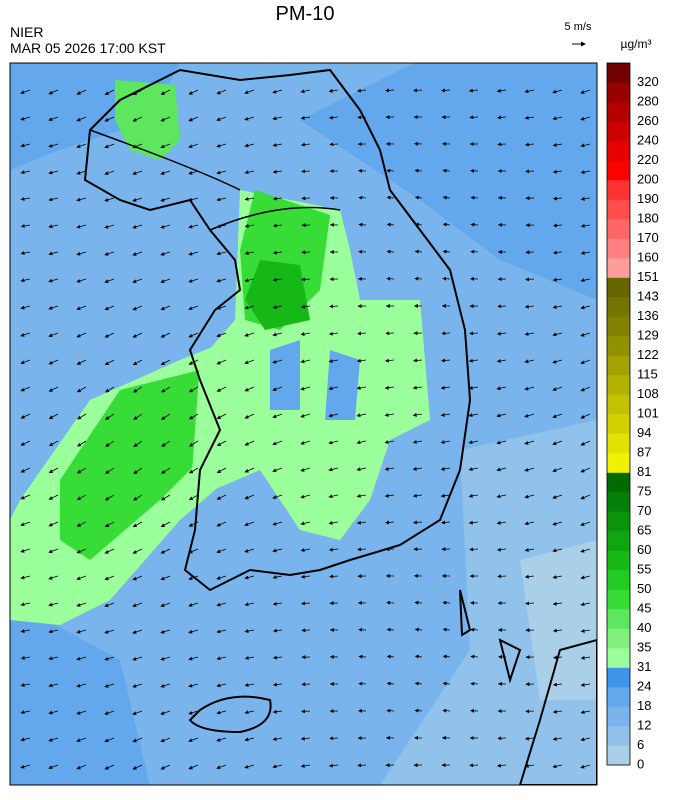 This screenshot has width=673, height=800. I want to click on colorbar-tick-label: 320, so click(648, 81).